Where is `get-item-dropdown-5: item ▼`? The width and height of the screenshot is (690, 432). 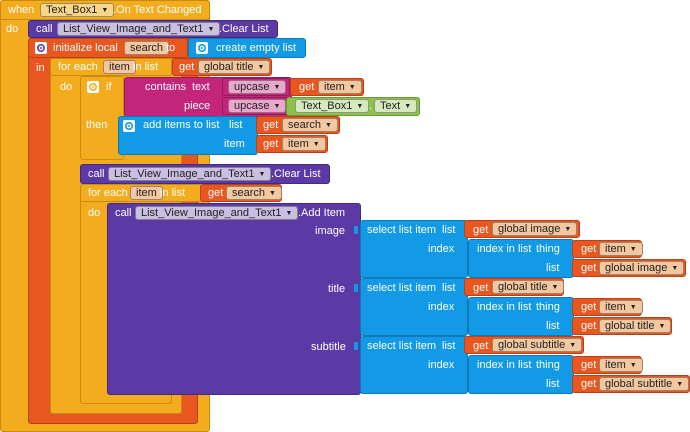
get-item-dropdown-5: item ▼ is located at coordinates (621, 365).